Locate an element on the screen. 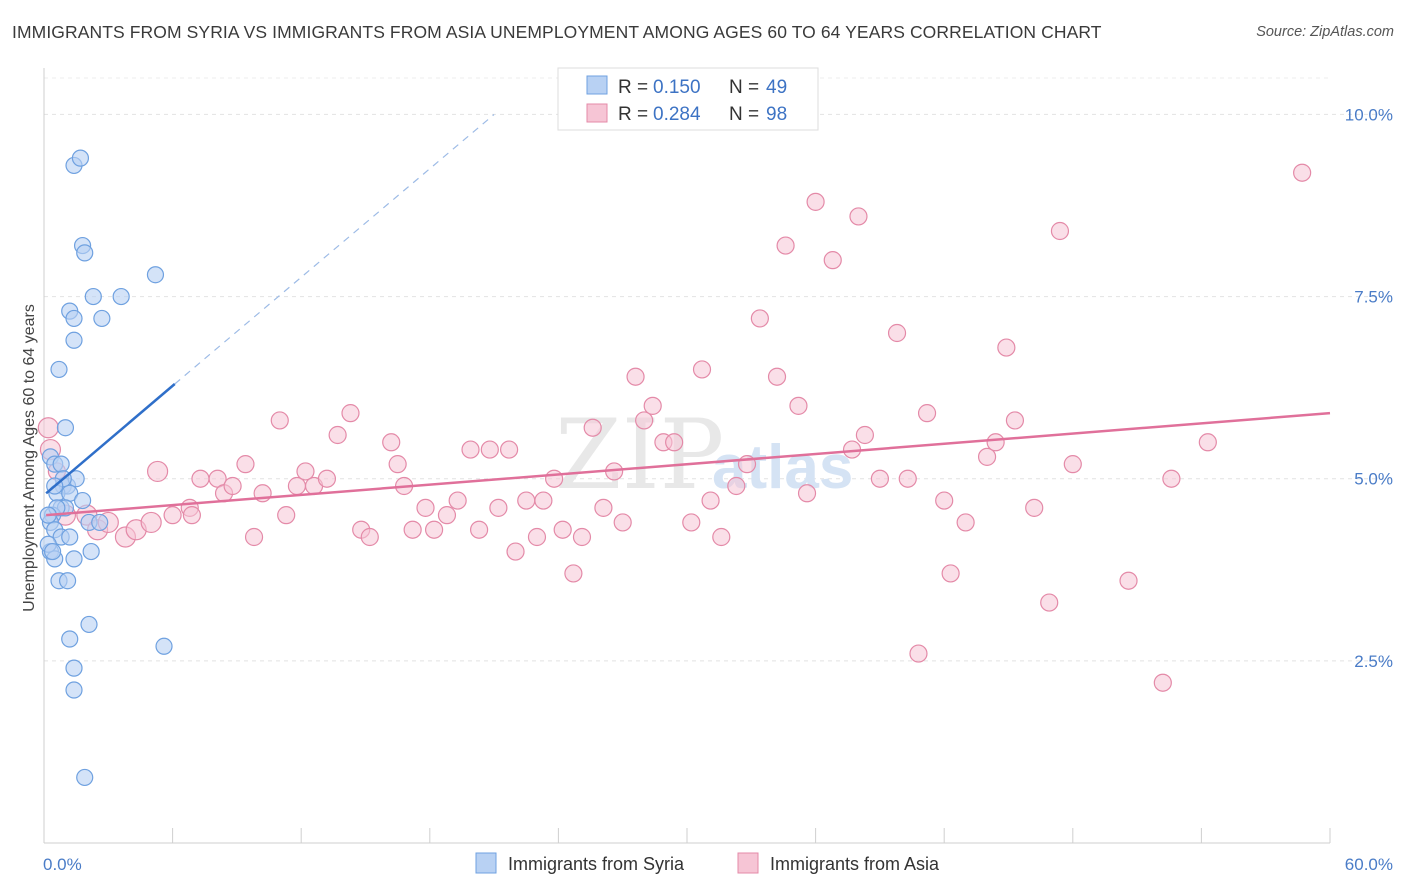  x-tick-label-max: 60.0% is located at coordinates (1369, 864).